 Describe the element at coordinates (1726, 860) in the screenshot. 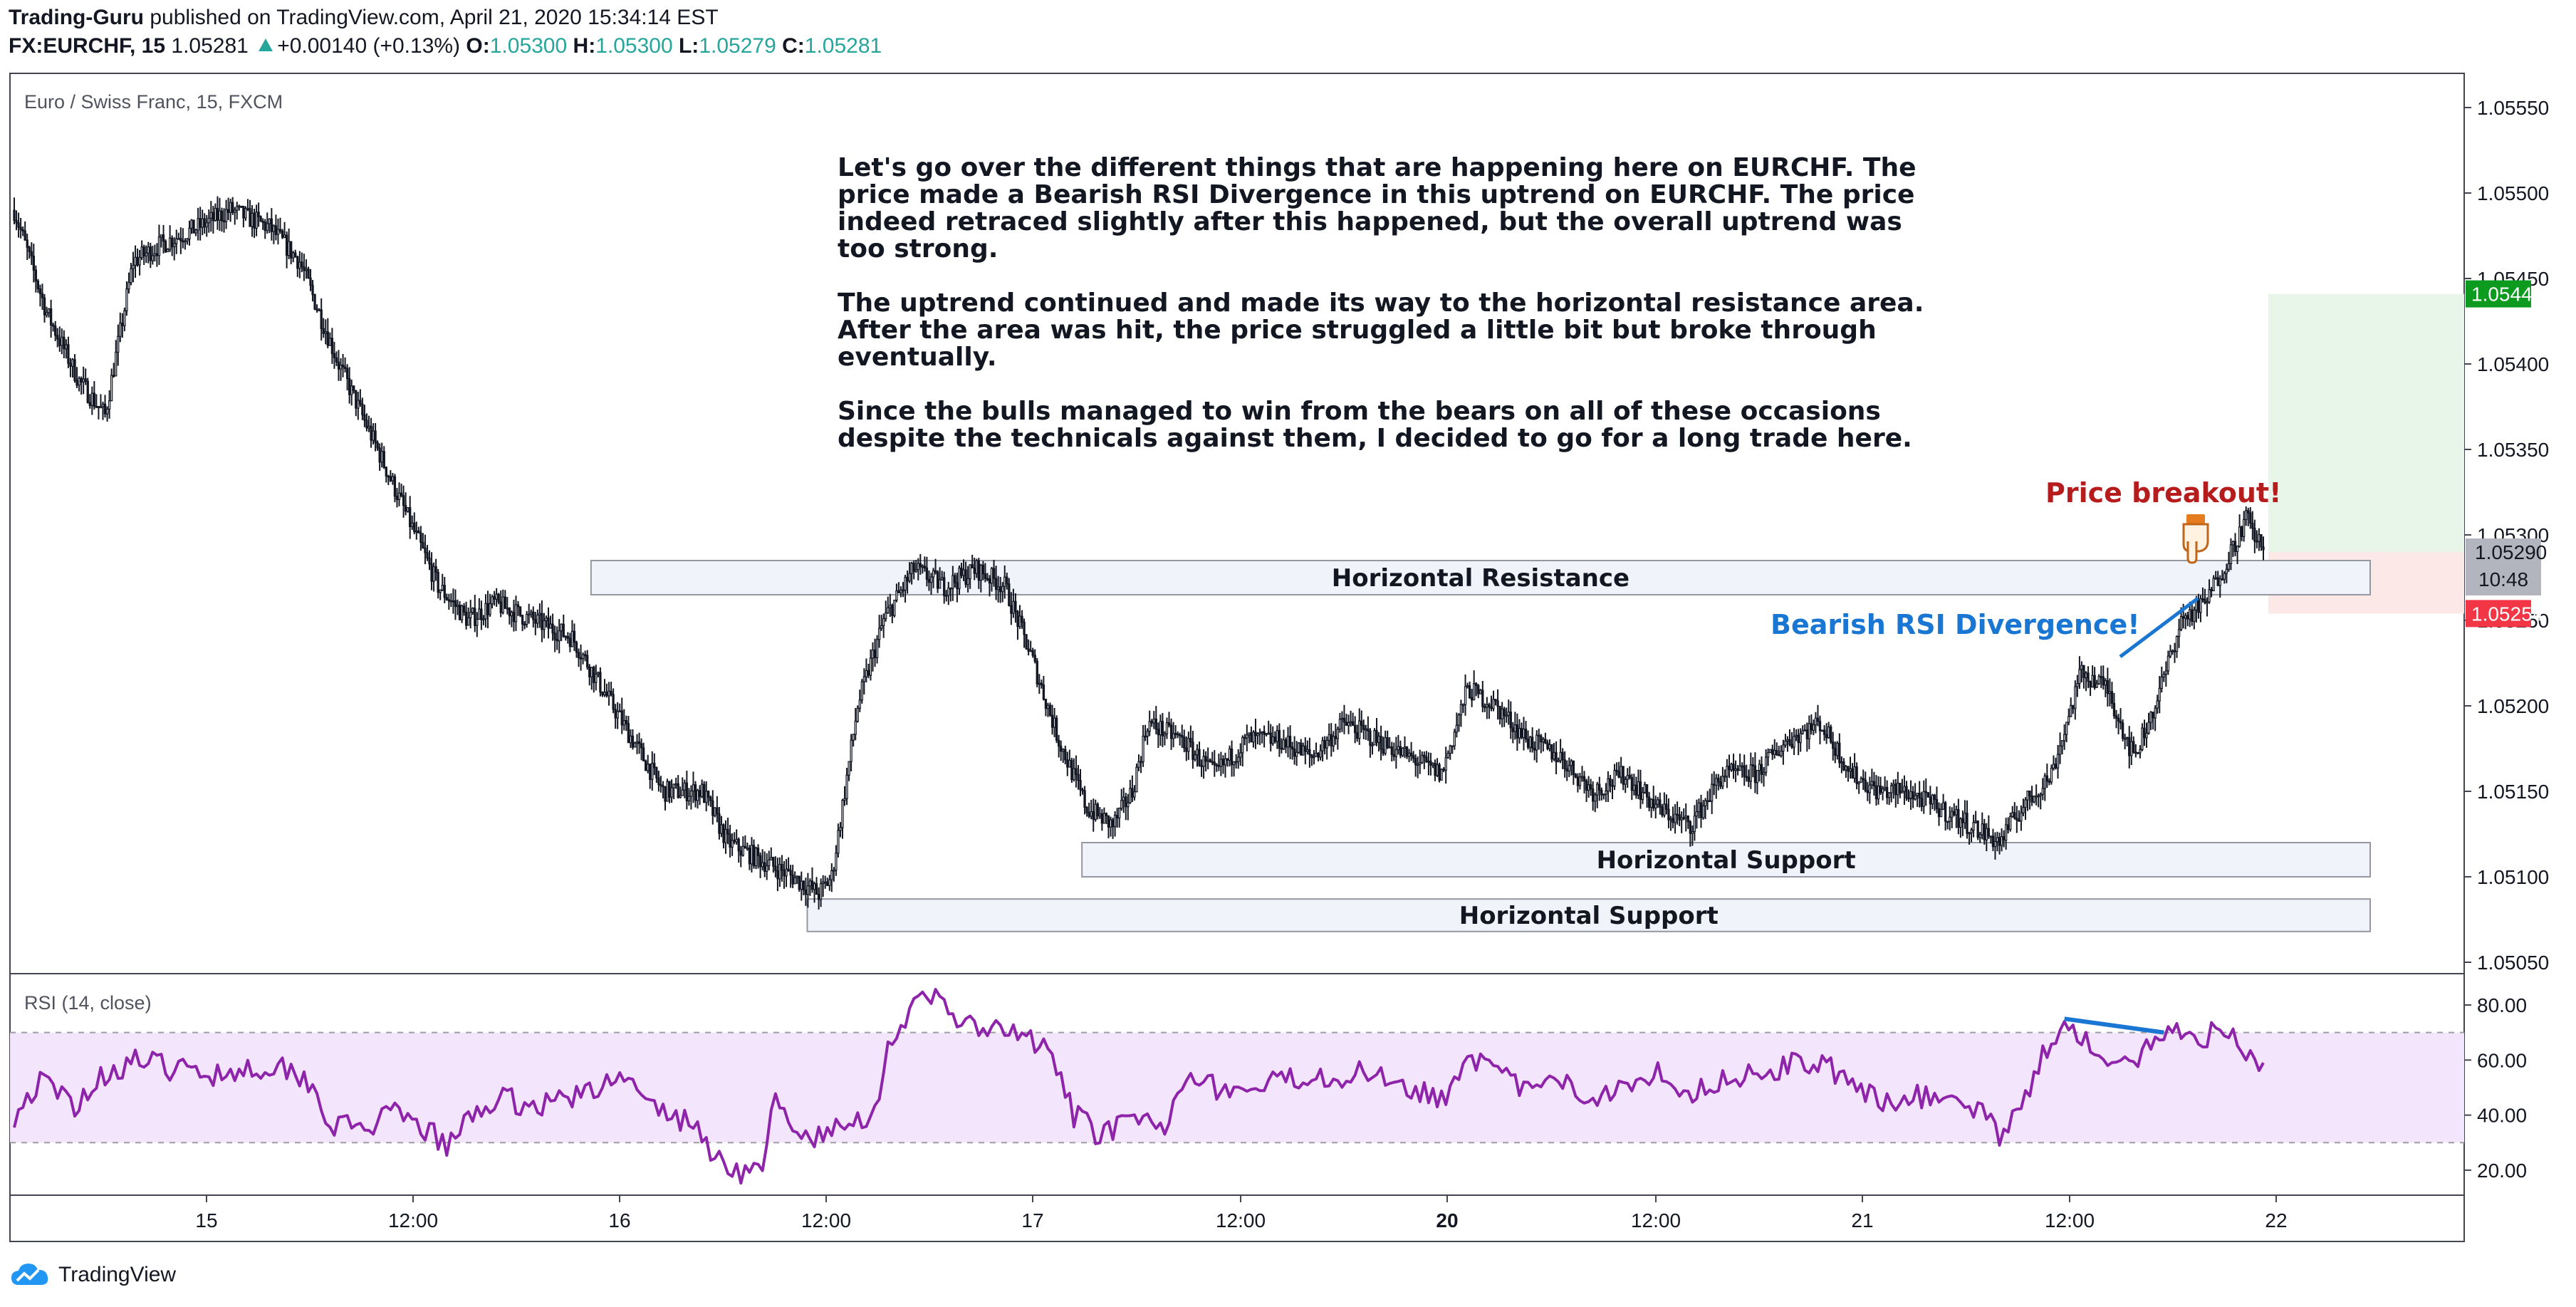

I see `support-zone-upper: Horizontal Support` at that location.